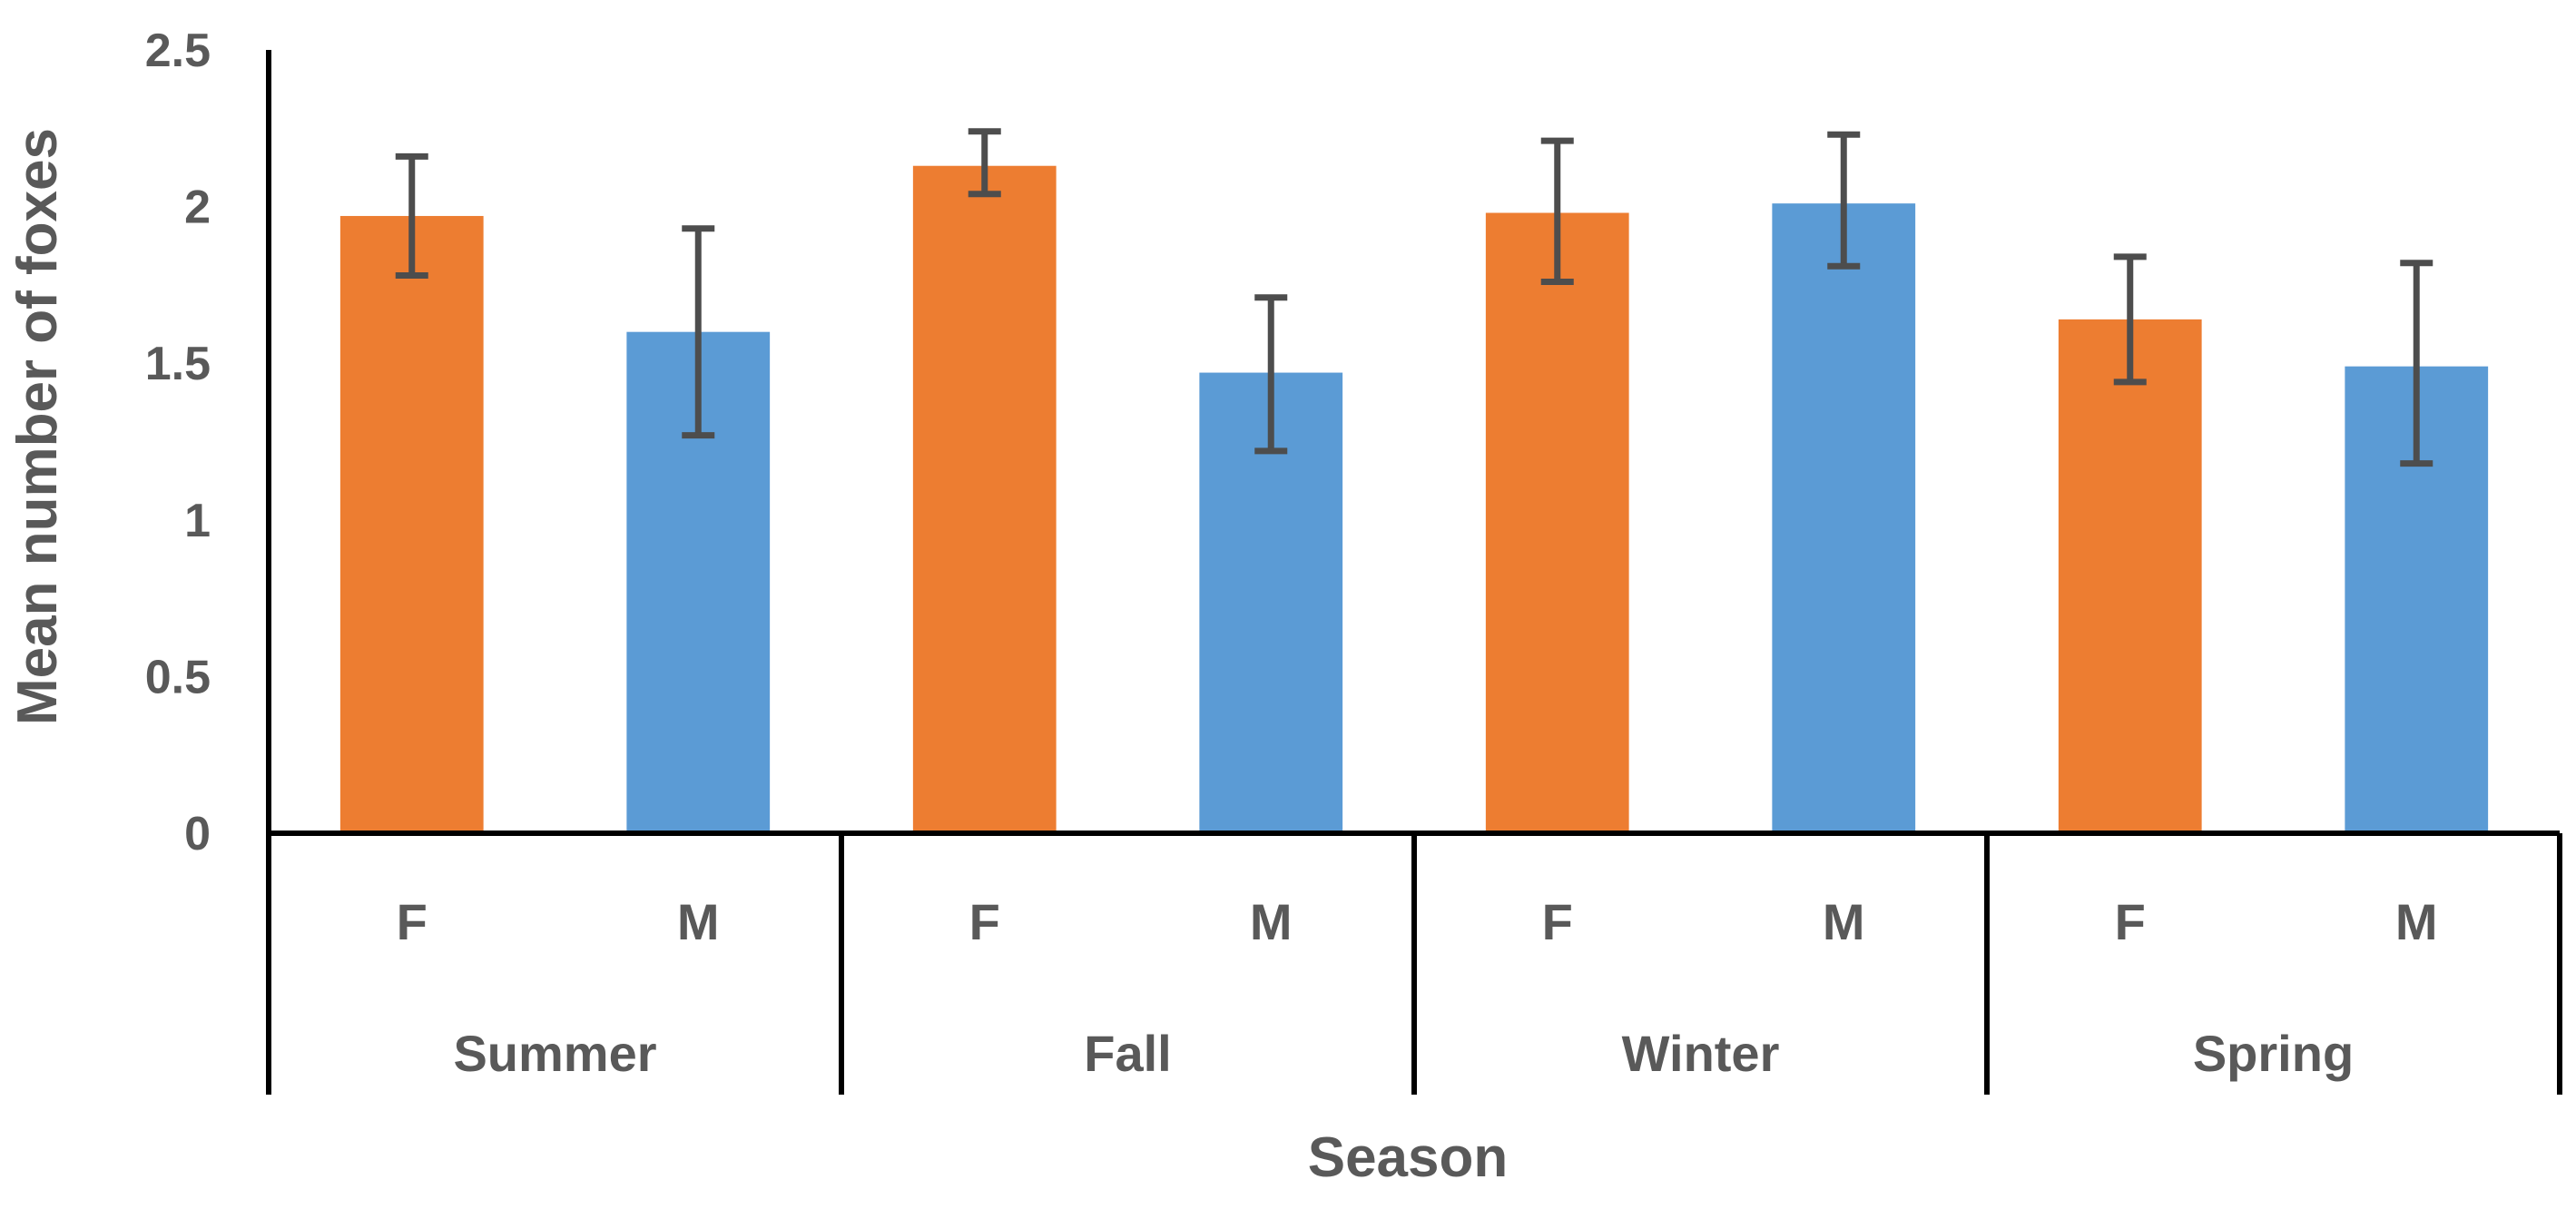 This screenshot has width=2576, height=1209. Describe the element at coordinates (1557, 211) in the screenshot. I see `error-bar-winter-f` at that location.